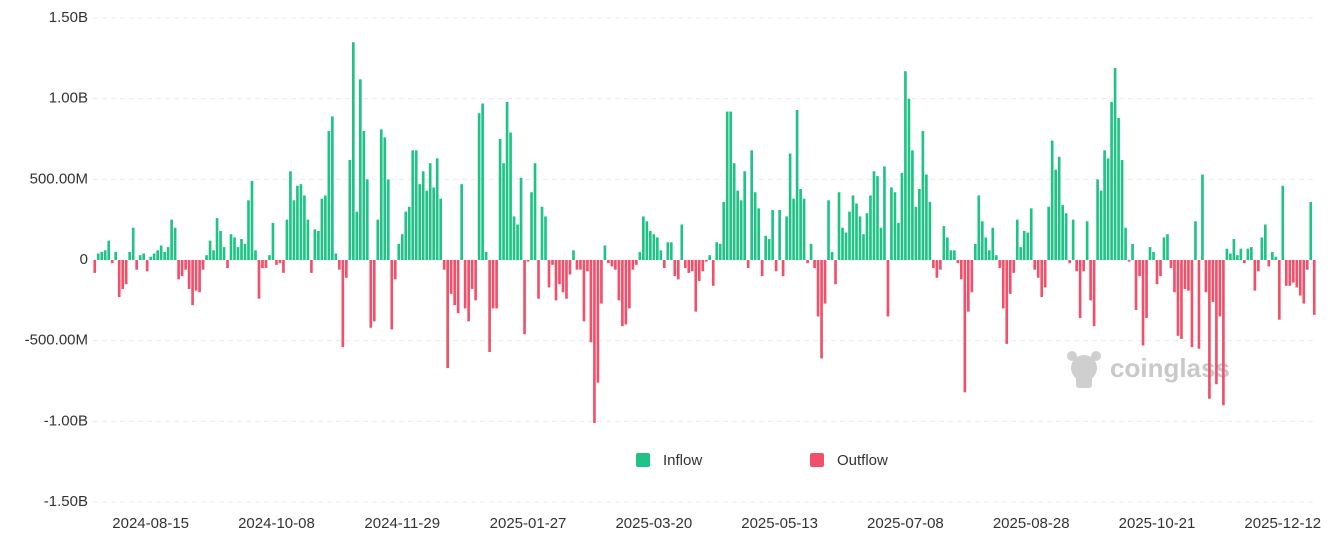  I want to click on legend-item: Inflow, so click(669, 460).